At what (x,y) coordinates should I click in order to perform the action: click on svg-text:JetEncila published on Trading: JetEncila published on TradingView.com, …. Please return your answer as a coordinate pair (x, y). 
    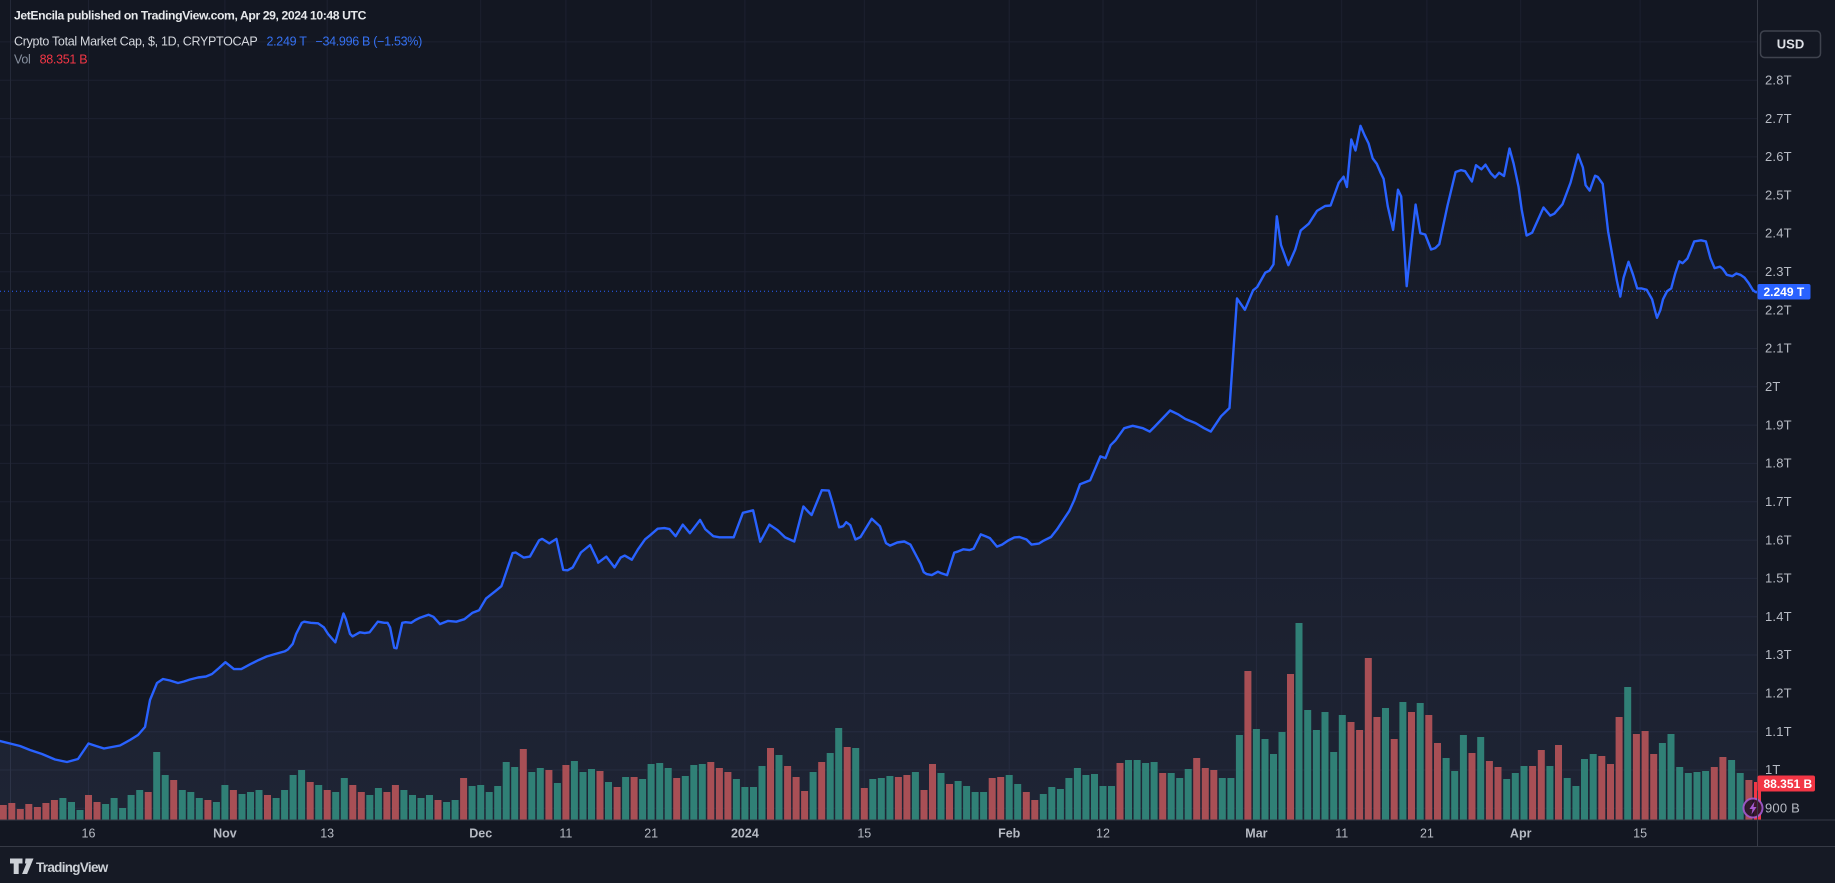
    Looking at the image, I should click on (190, 16).